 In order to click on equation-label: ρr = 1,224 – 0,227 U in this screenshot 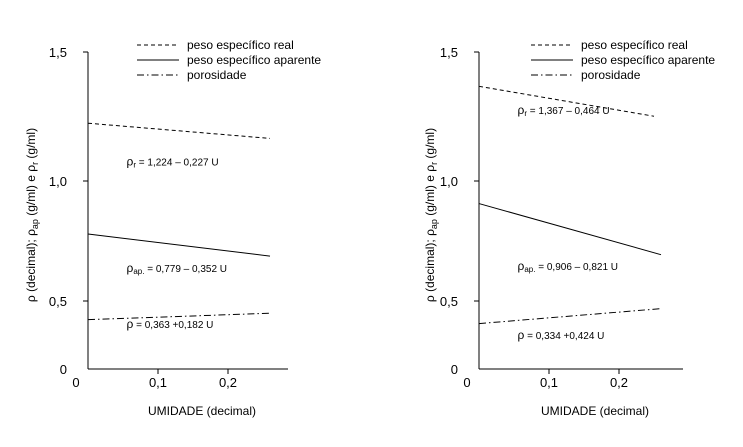, I will do `click(173, 162)`.